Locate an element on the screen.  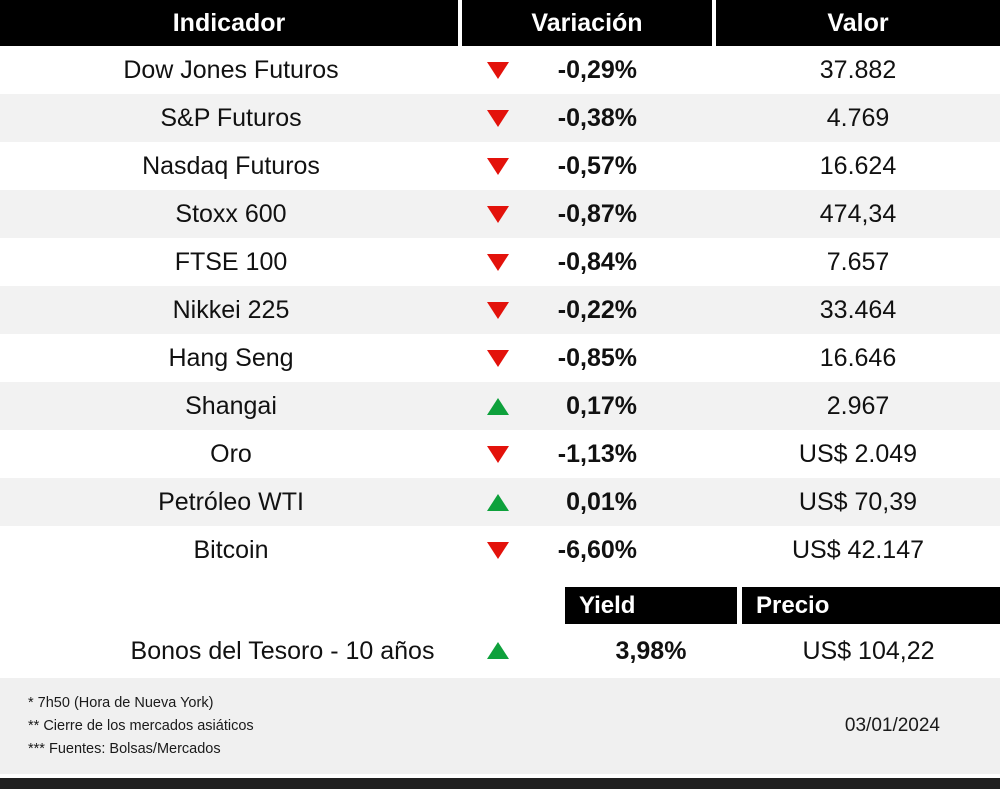
table-row: Nasdaq Futuros -0,57% 16.624 is located at coordinates (500, 166).